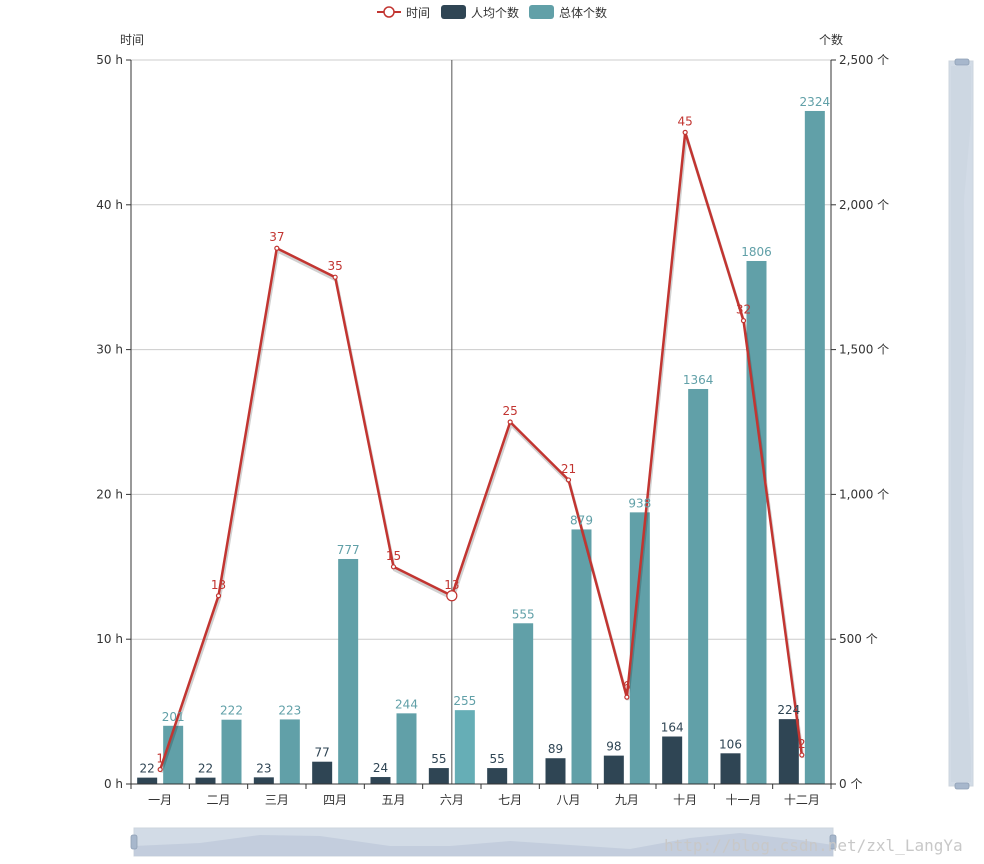 This screenshot has width=984, height=864. What do you see at coordinates (134, 842) in the screenshot?
I see `horizontal-zoom-handle-left` at bounding box center [134, 842].